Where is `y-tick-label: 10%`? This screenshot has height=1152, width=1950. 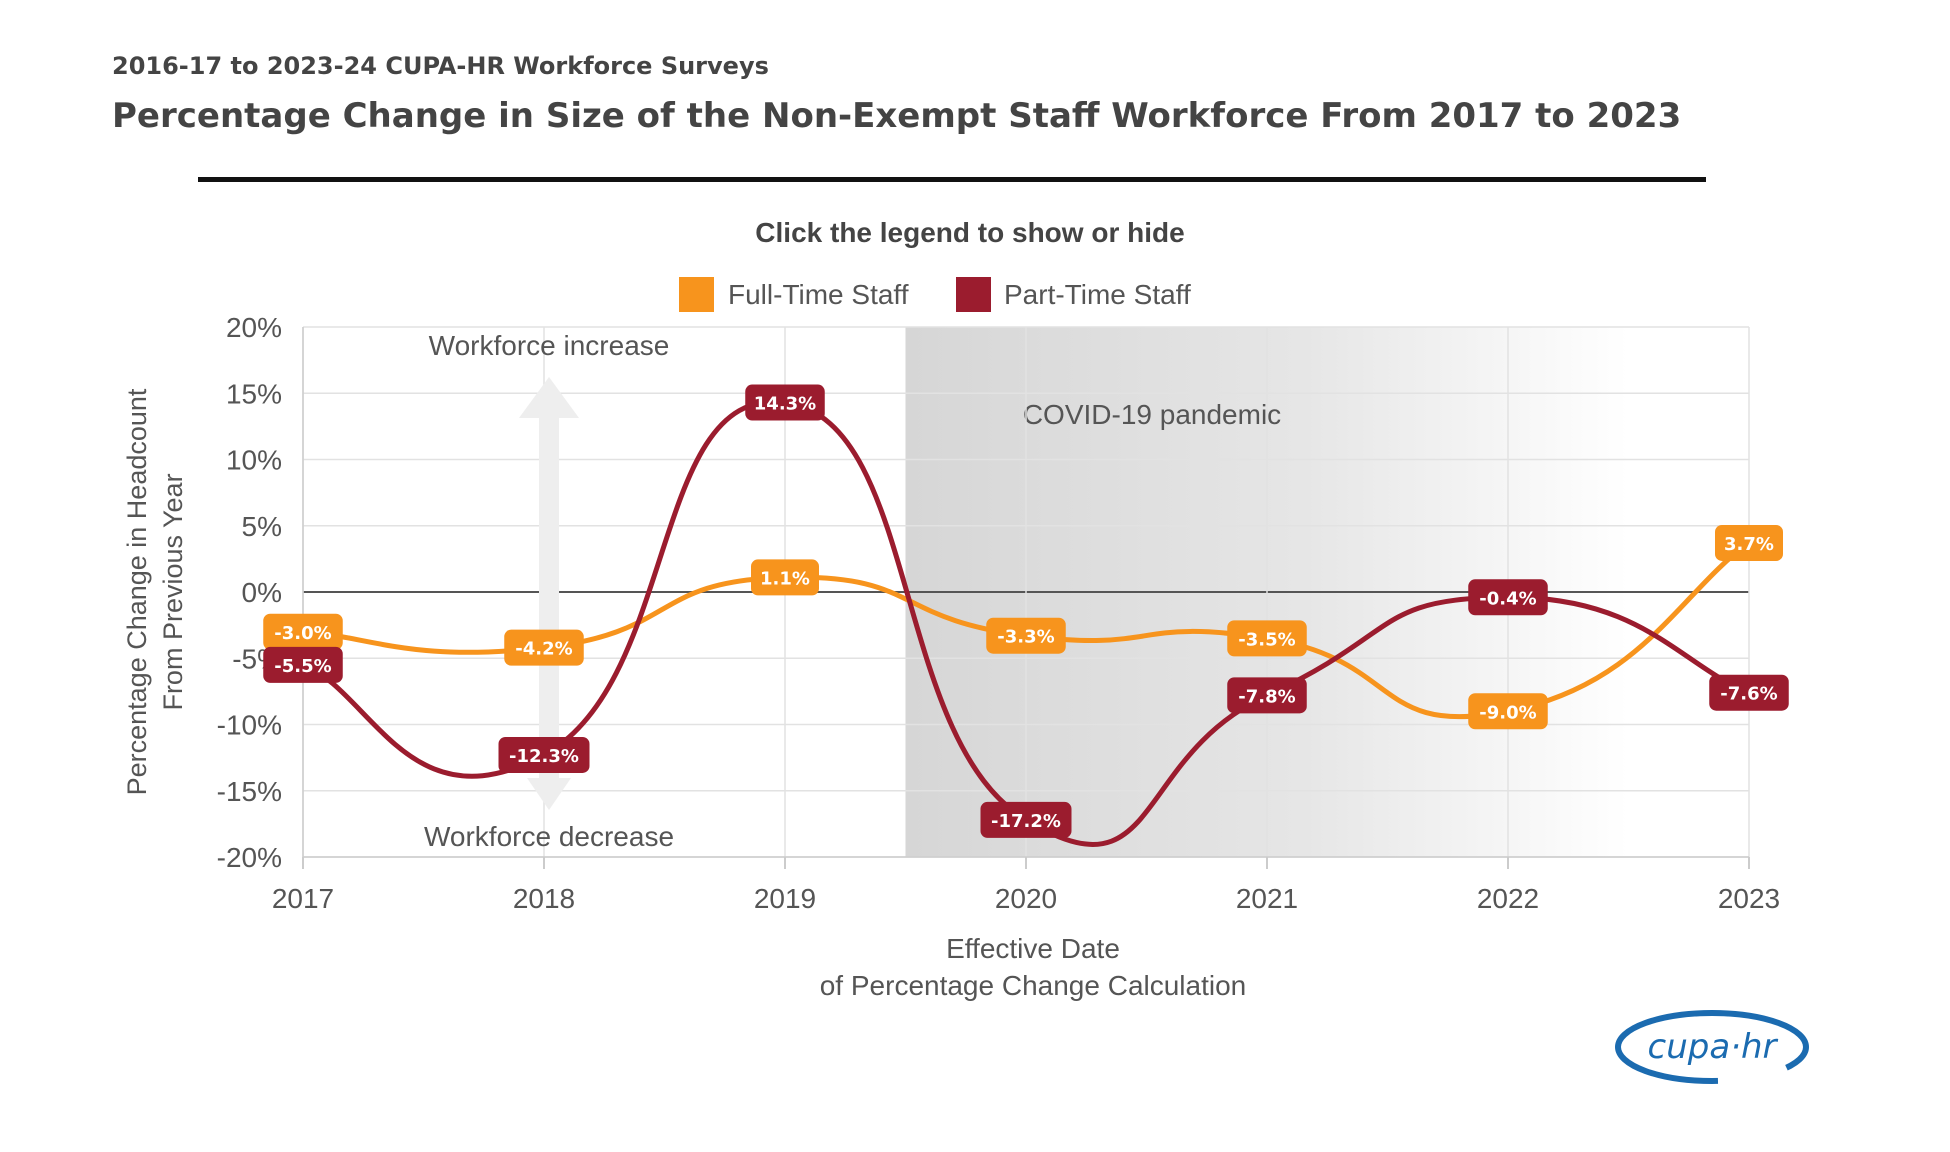 y-tick-label: 10% is located at coordinates (254, 460).